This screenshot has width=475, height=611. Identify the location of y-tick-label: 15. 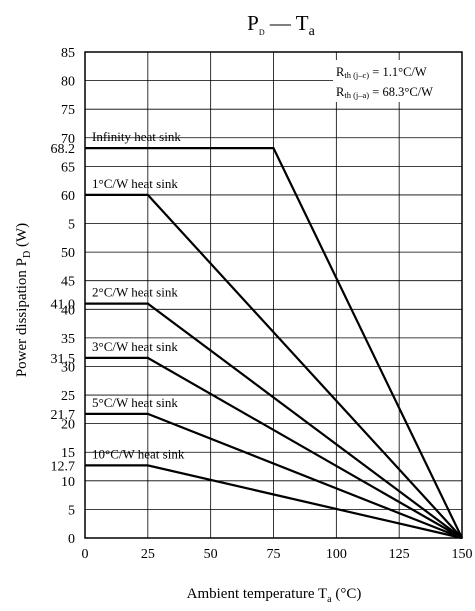
(68, 453).